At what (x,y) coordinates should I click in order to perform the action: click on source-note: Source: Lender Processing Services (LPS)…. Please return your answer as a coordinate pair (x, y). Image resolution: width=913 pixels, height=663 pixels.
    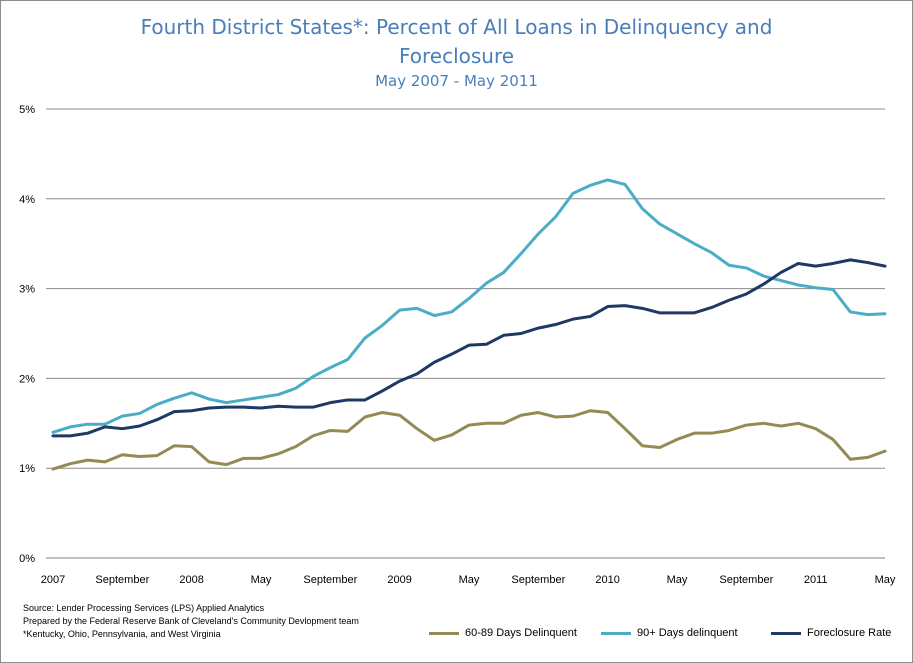
    Looking at the image, I should click on (144, 608).